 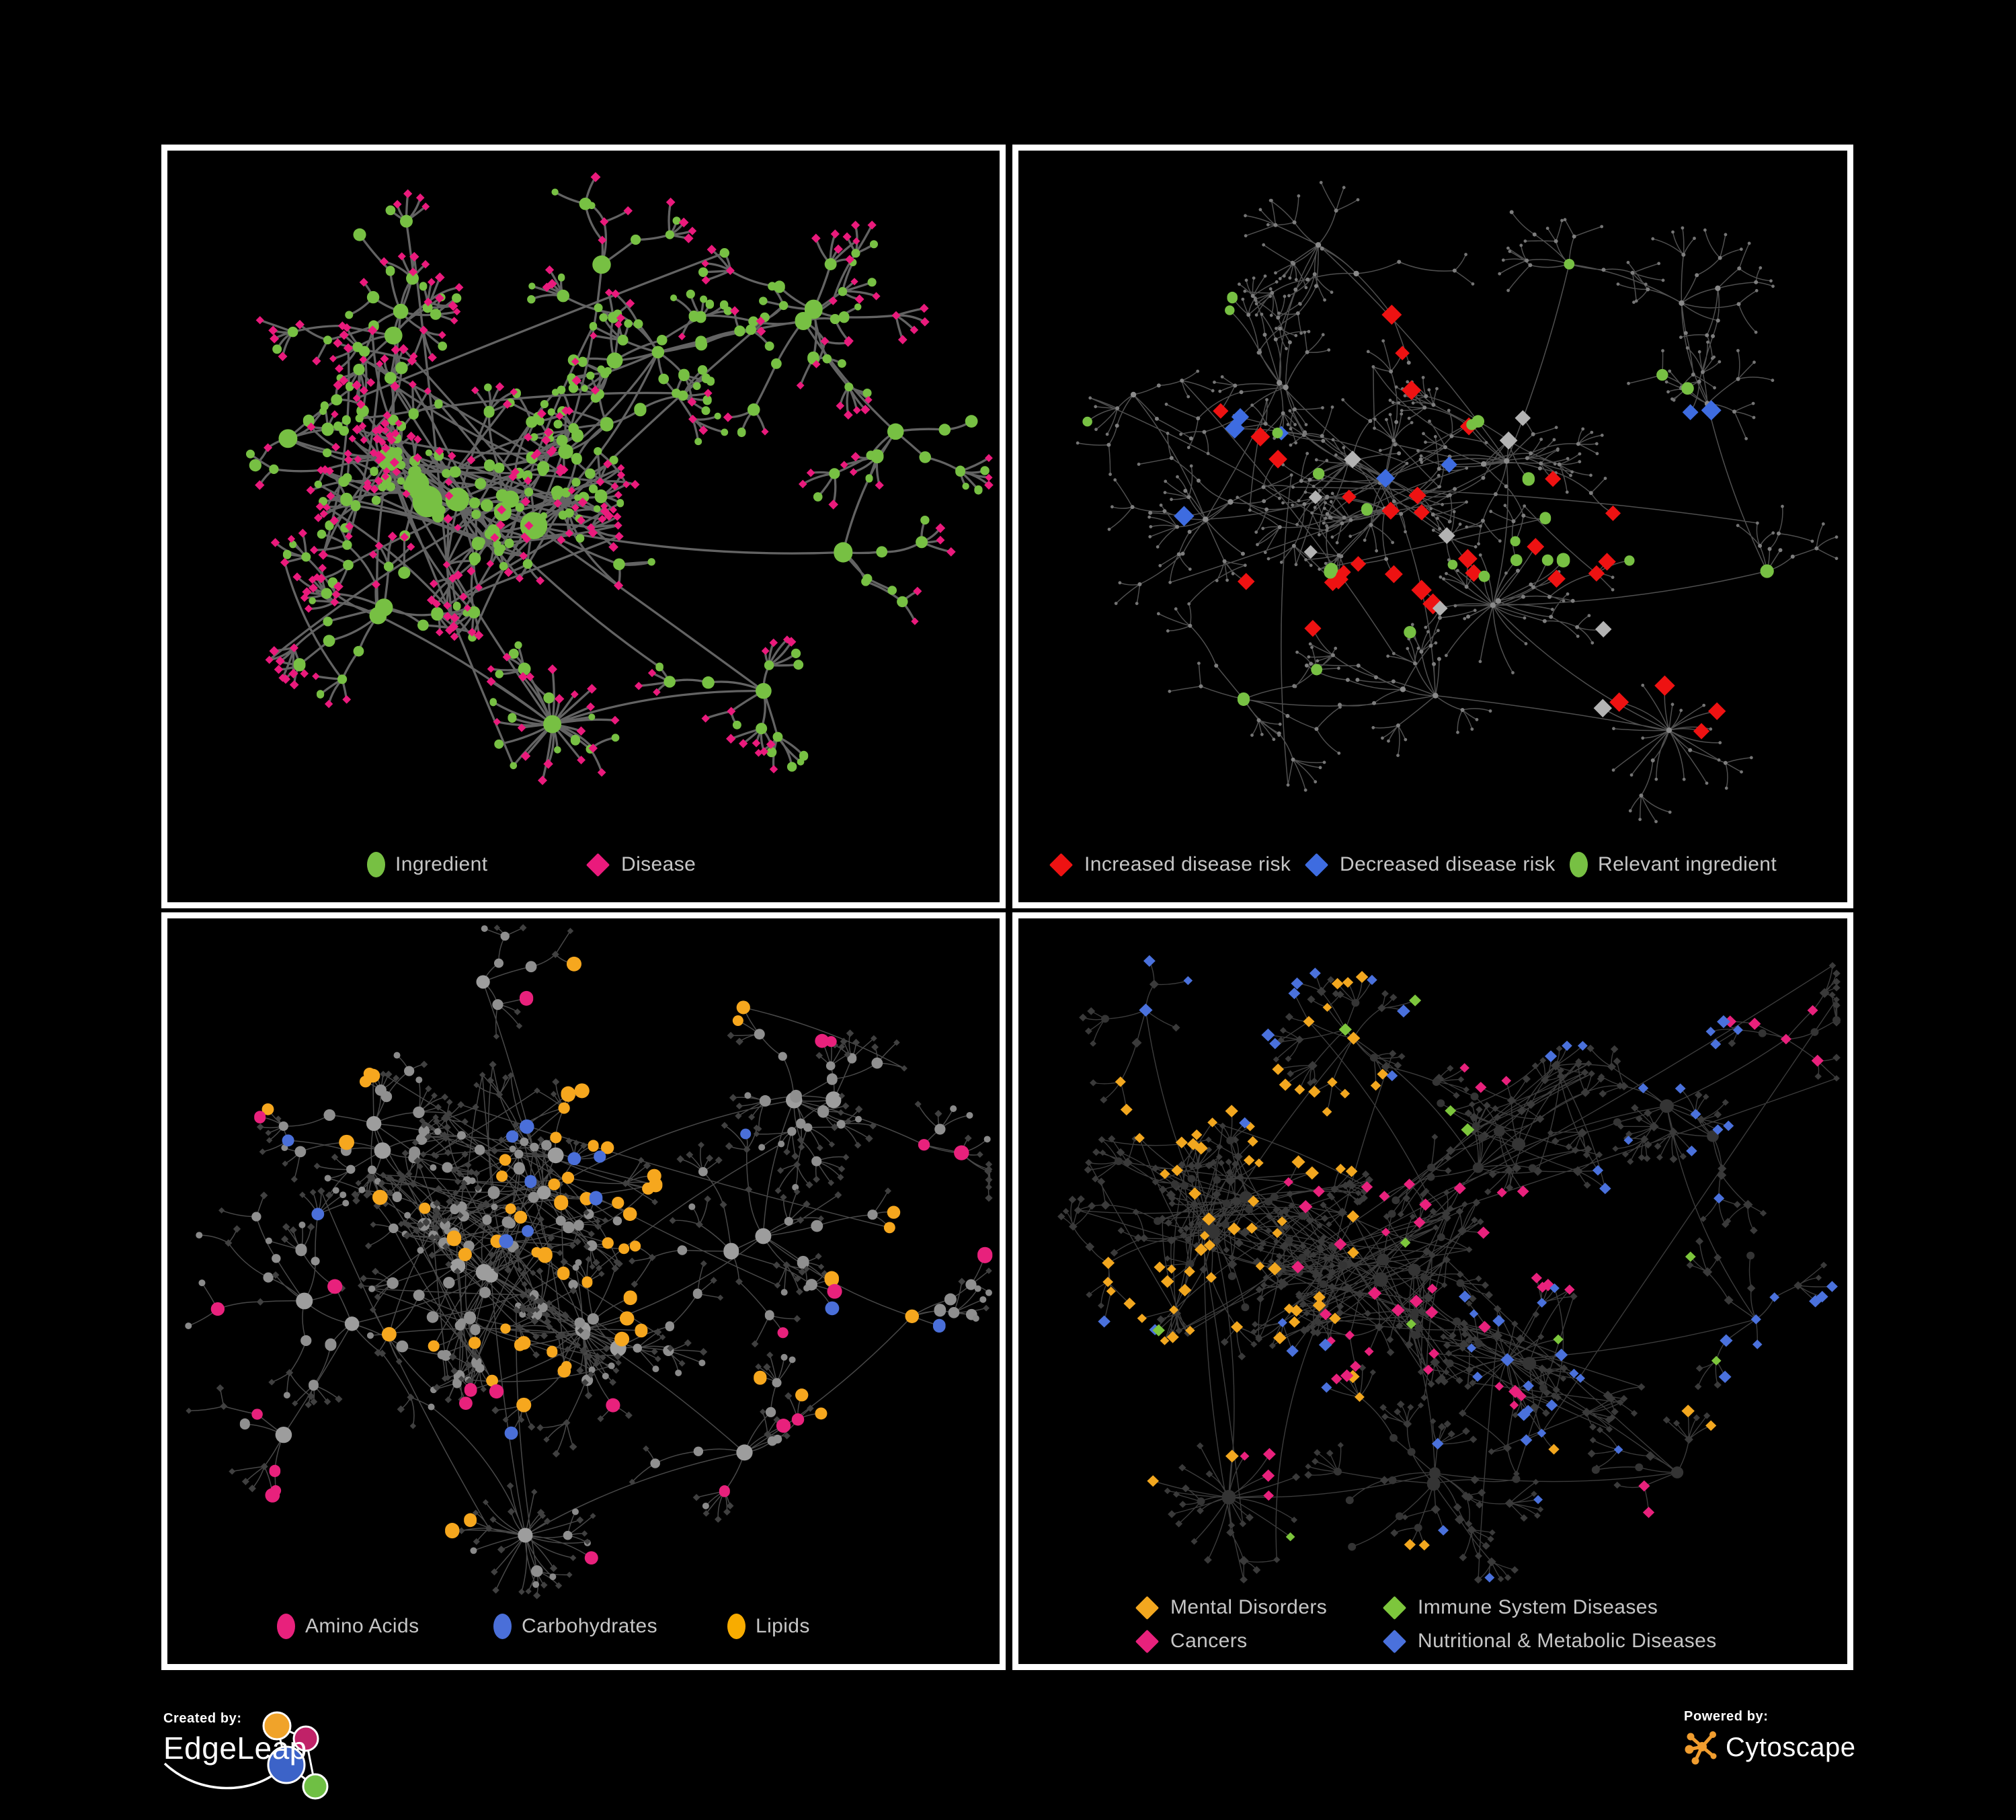 What do you see at coordinates (502, 1626) in the screenshot?
I see `carbohydrates-marker-icon` at bounding box center [502, 1626].